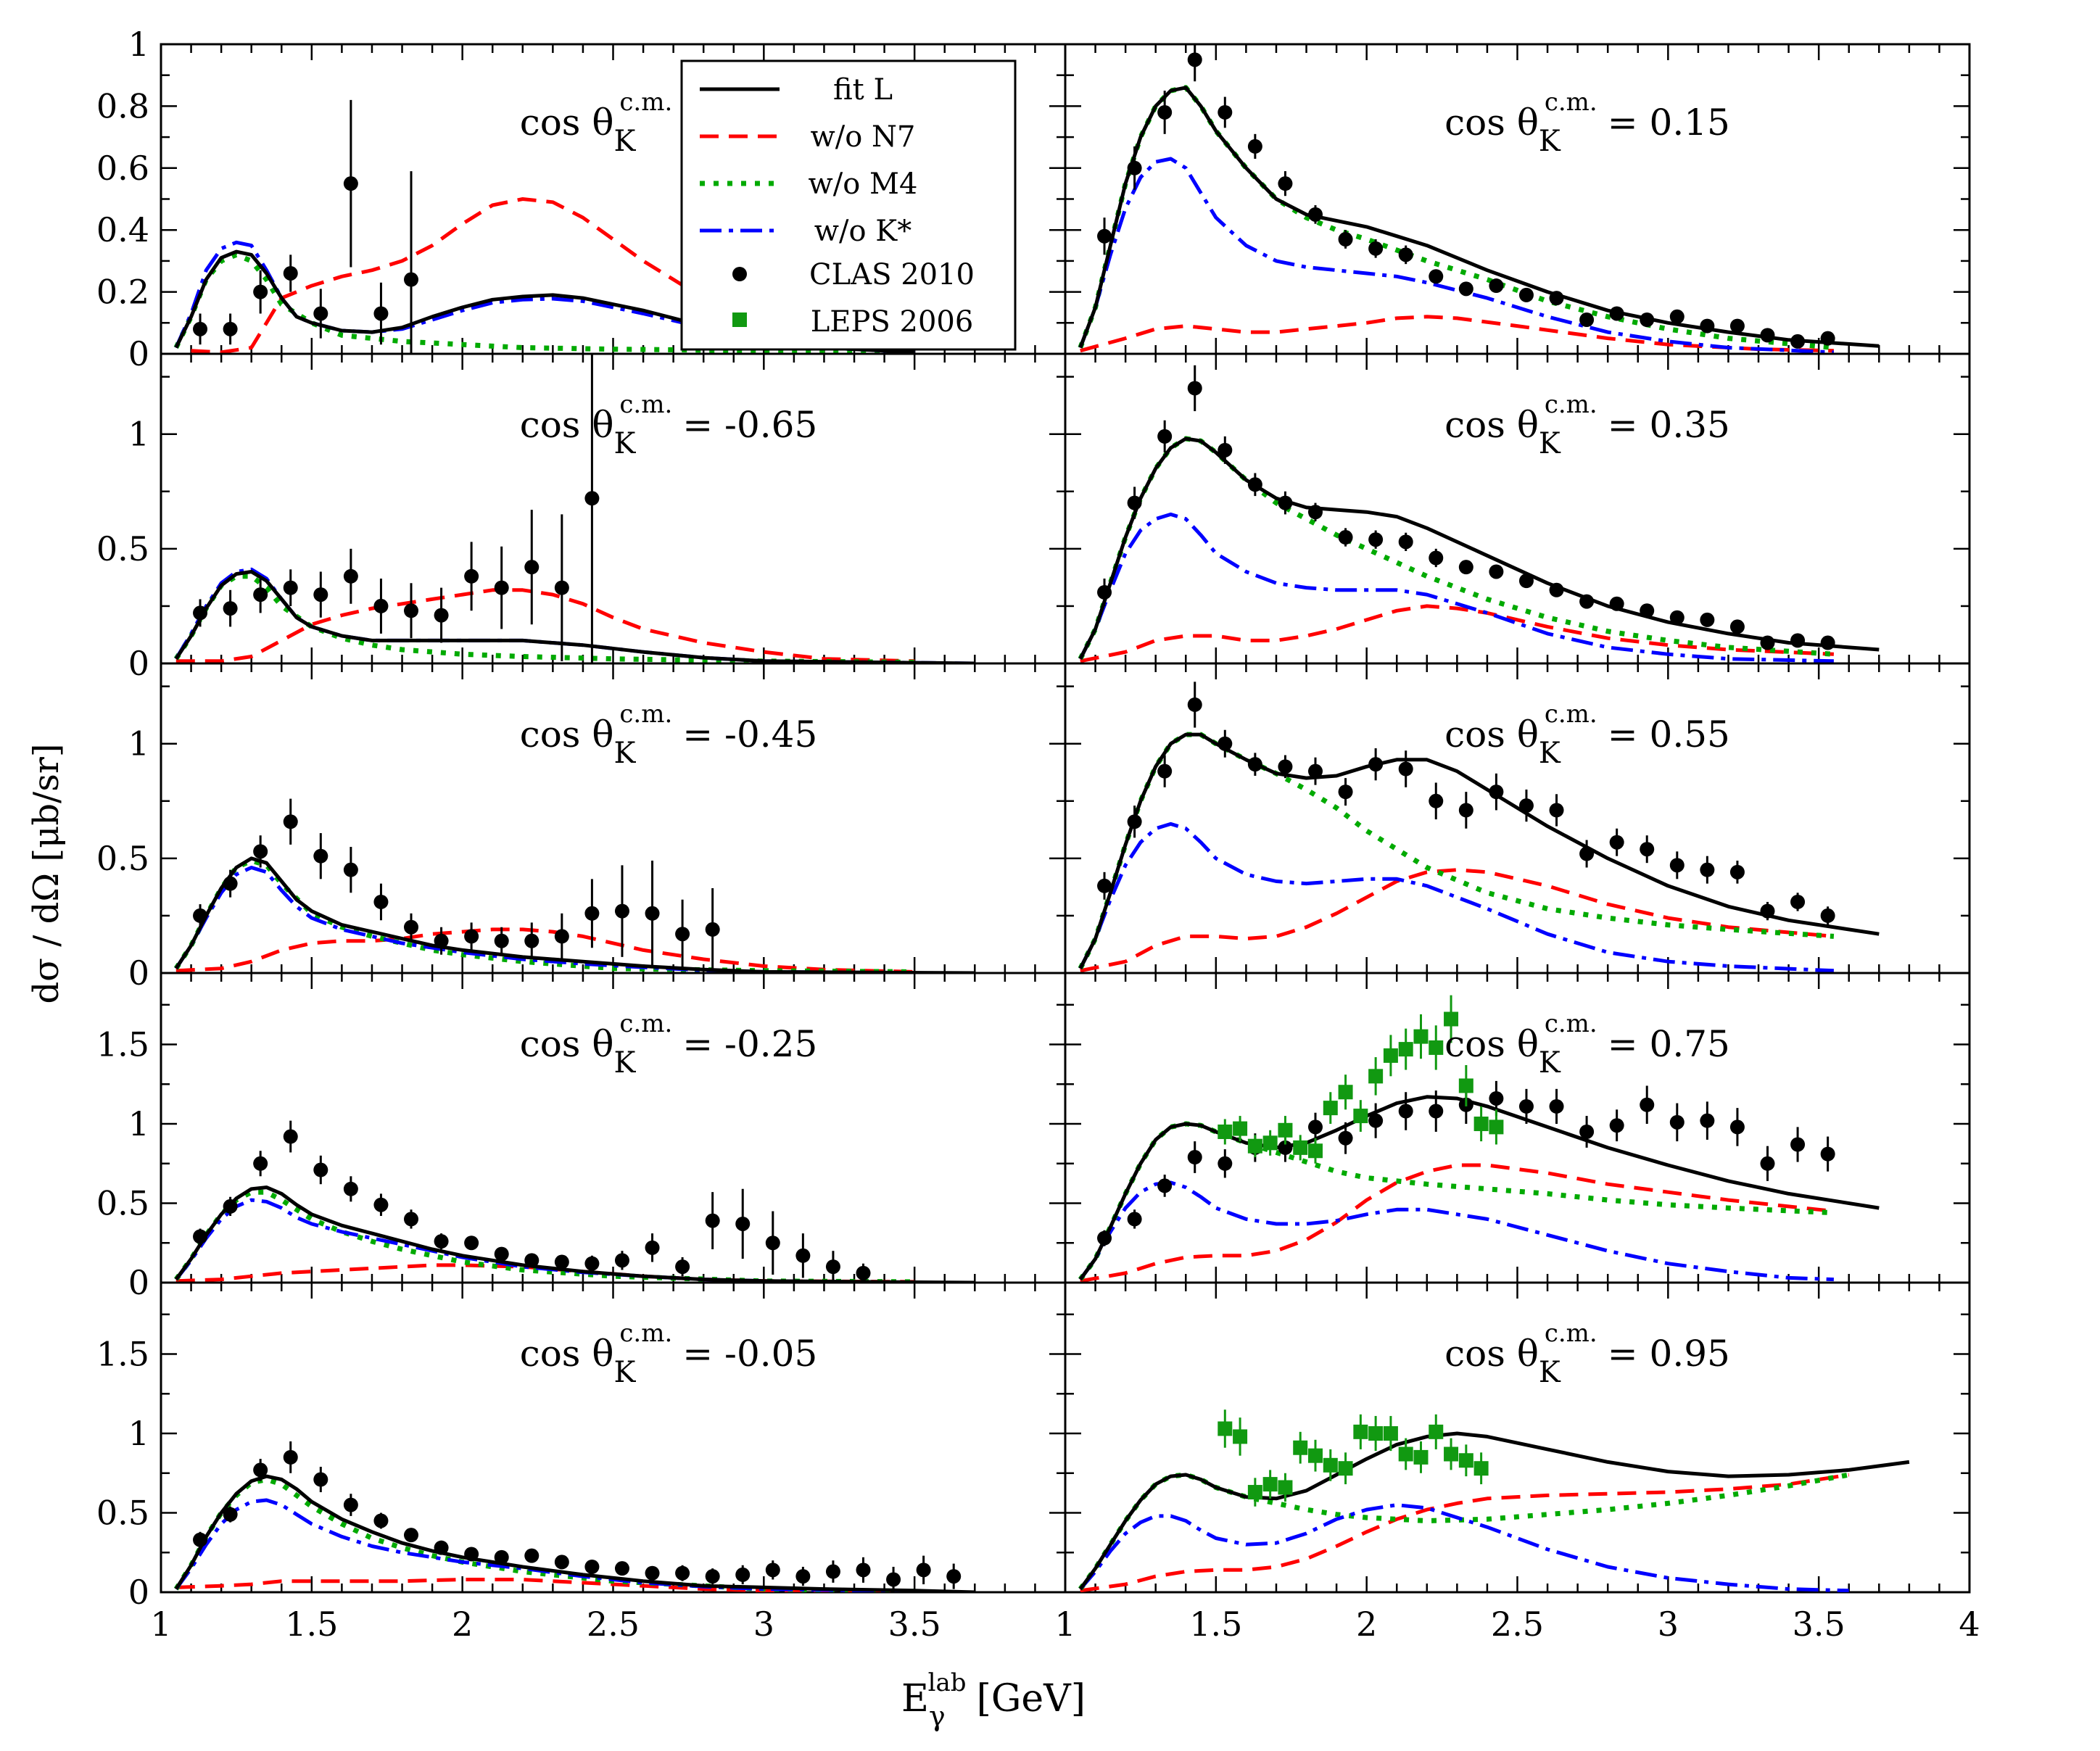 This screenshot has width=2100, height=1751. What do you see at coordinates (581, 1447) in the screenshot?
I see `panel-9: 0 0.5 1 1.5 cos θKc.m. = -0.05` at bounding box center [581, 1447].